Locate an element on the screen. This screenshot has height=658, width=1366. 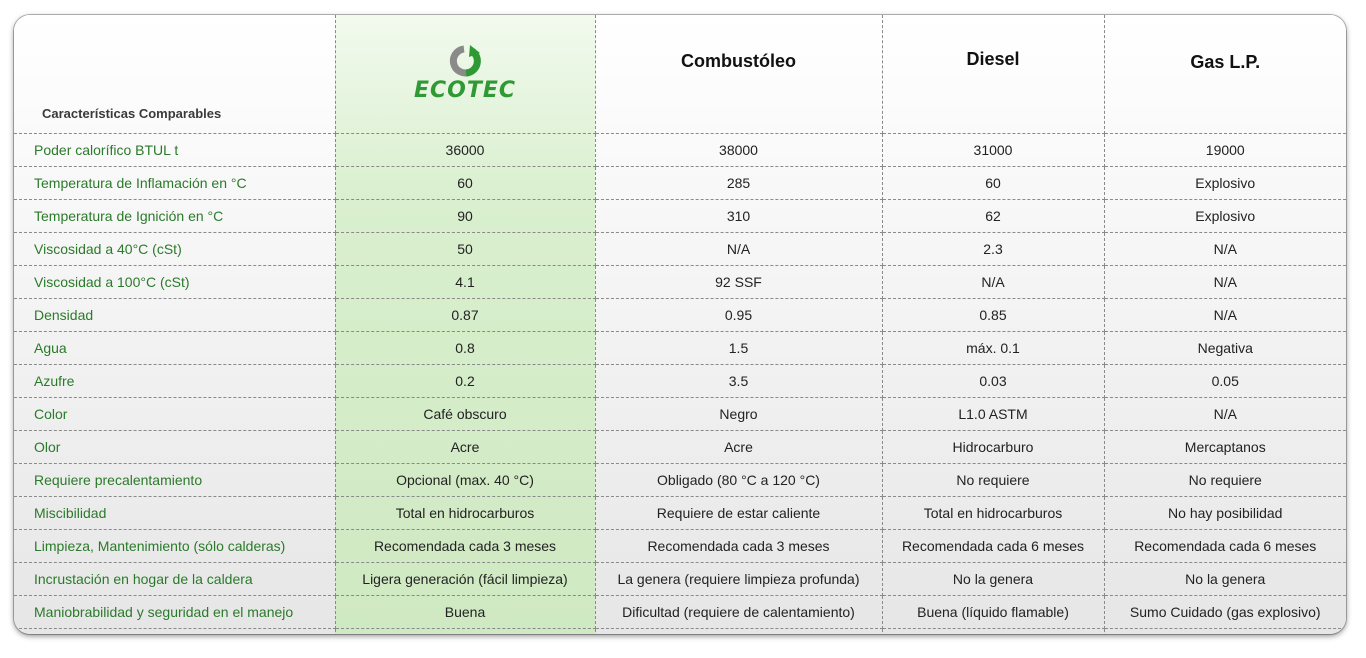
cell-combustoleo: Acre is located at coordinates (739, 447).